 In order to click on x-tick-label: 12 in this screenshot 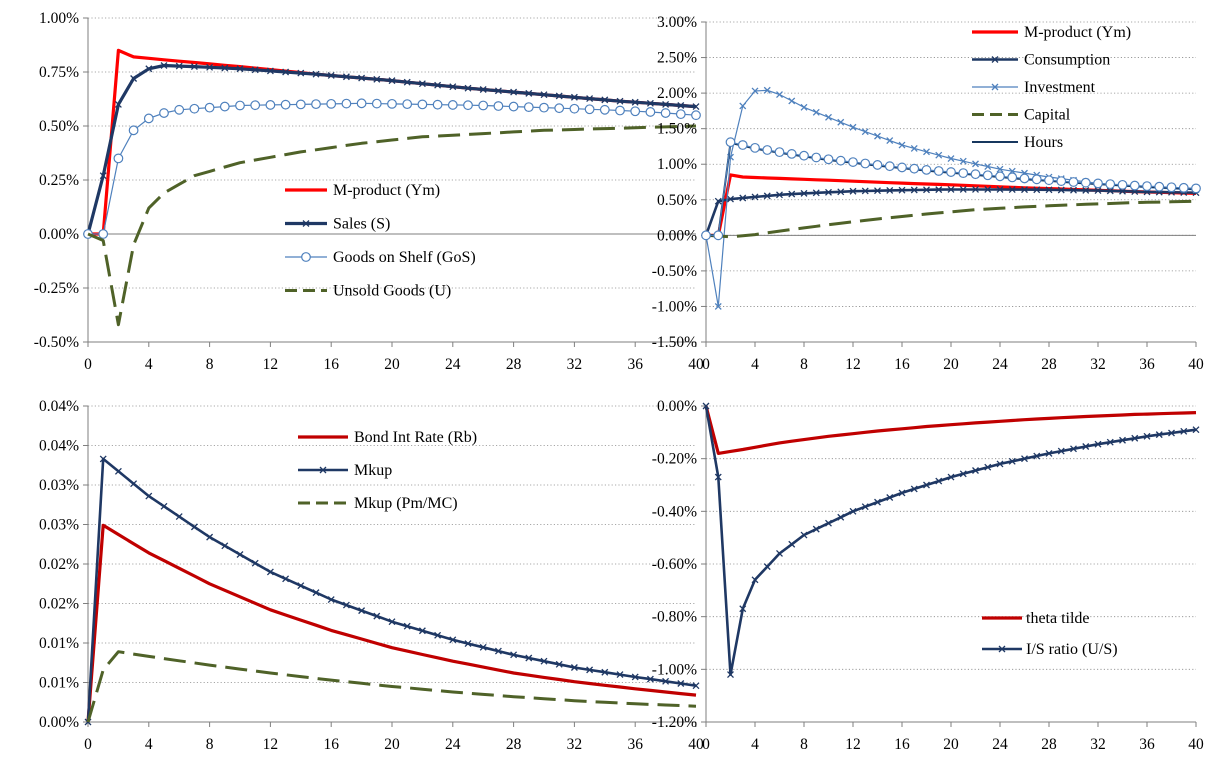, I will do `click(271, 744)`.